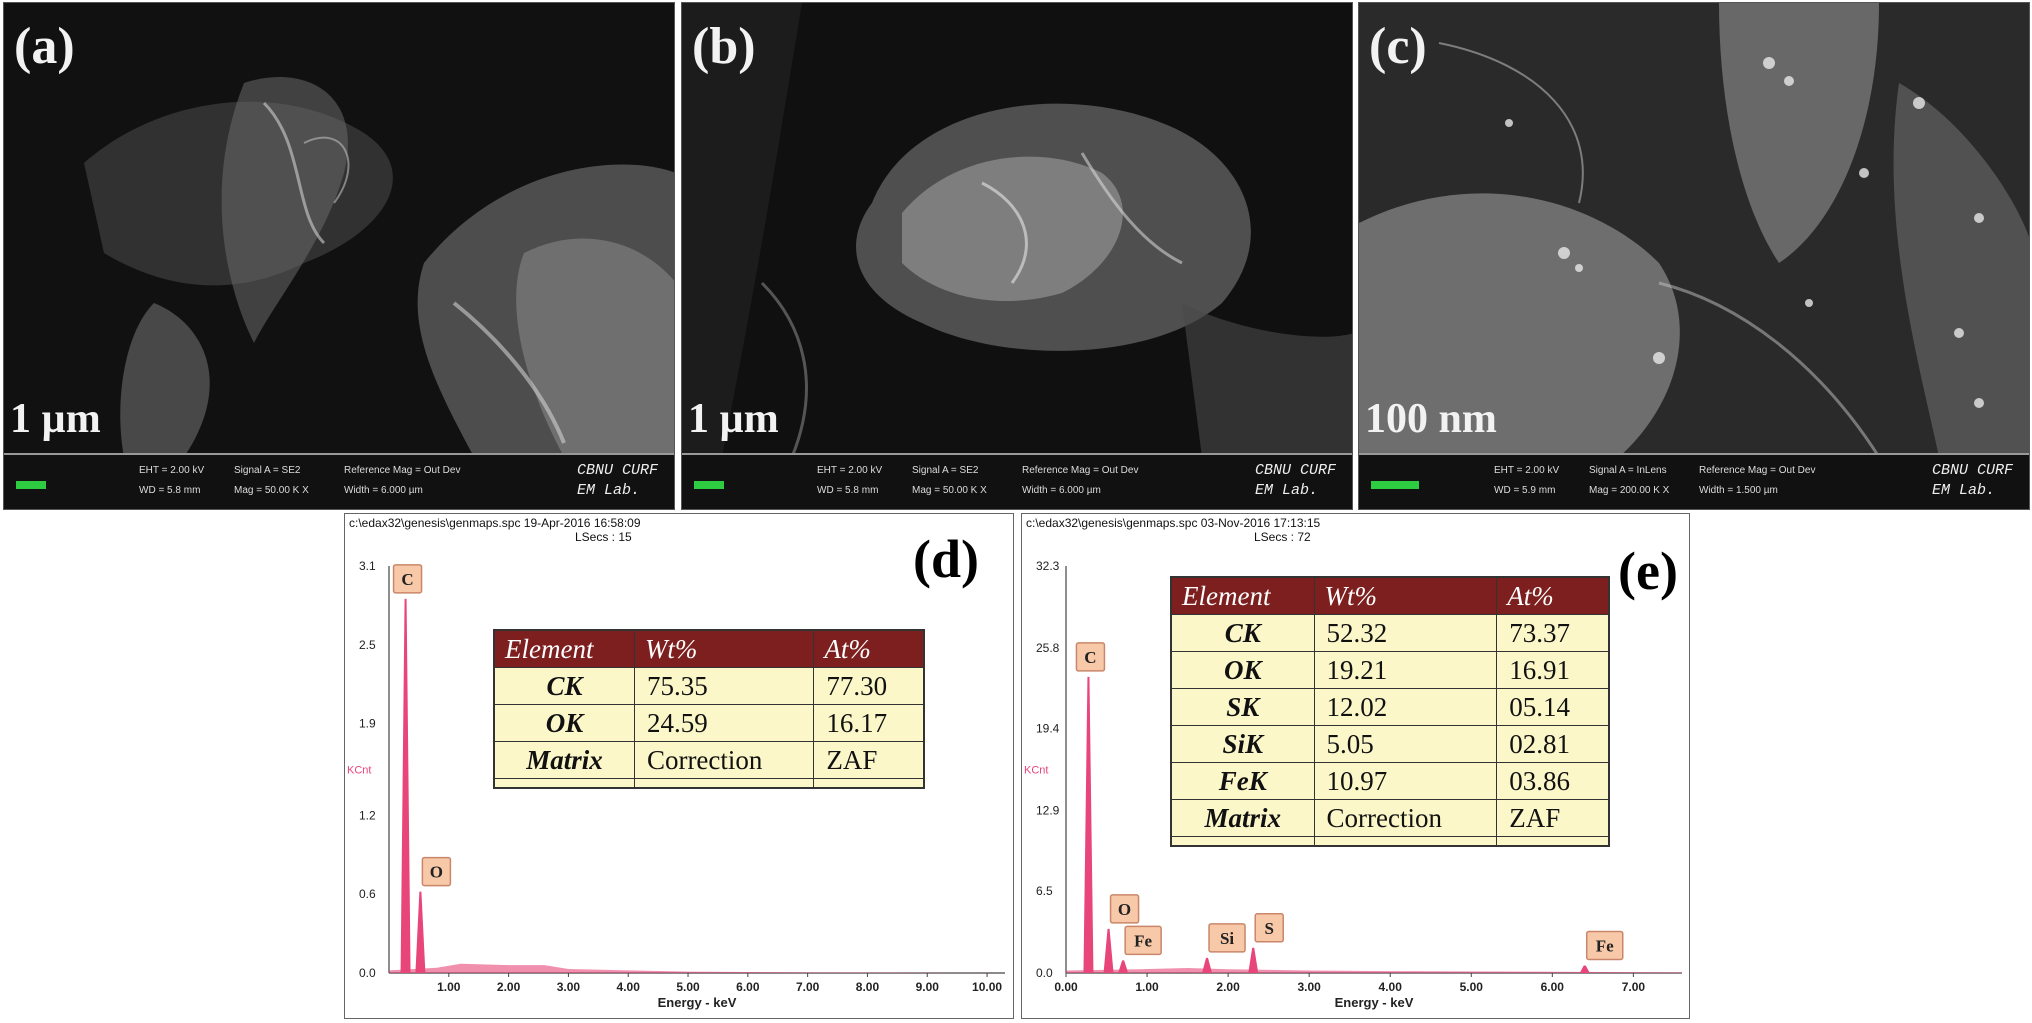  What do you see at coordinates (709, 723) in the screenshot?
I see `table-row: OK 24.59 16.17` at bounding box center [709, 723].